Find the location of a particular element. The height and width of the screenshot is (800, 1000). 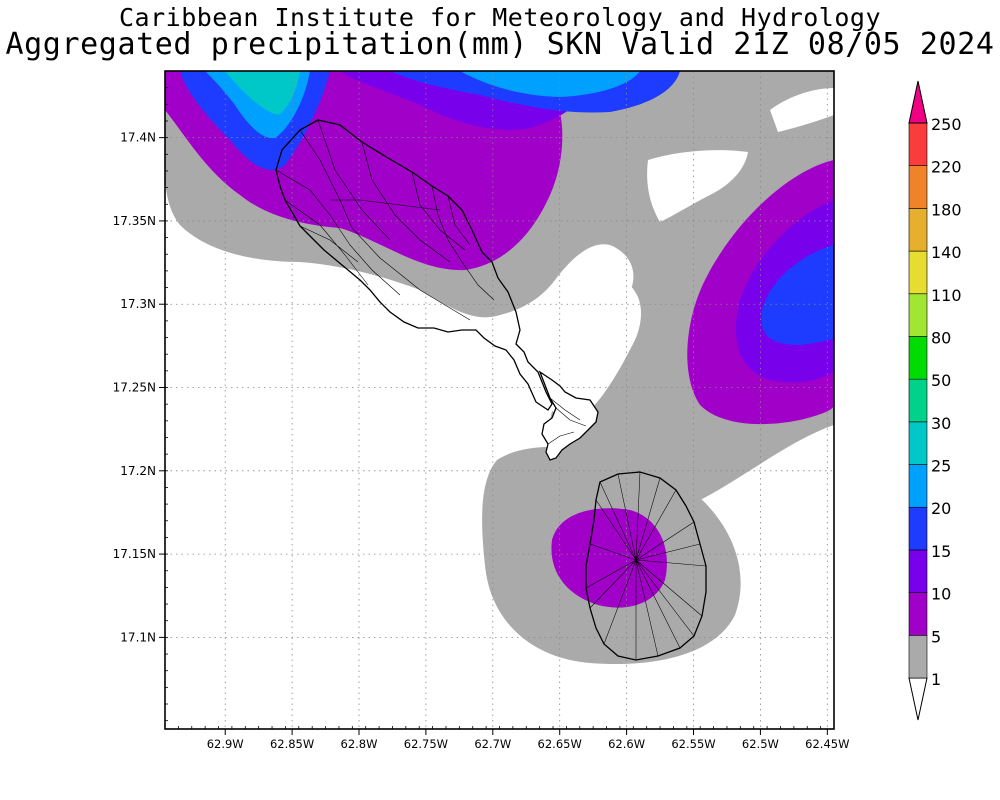

lon-tick-label: 62.9W is located at coordinates (225, 744).